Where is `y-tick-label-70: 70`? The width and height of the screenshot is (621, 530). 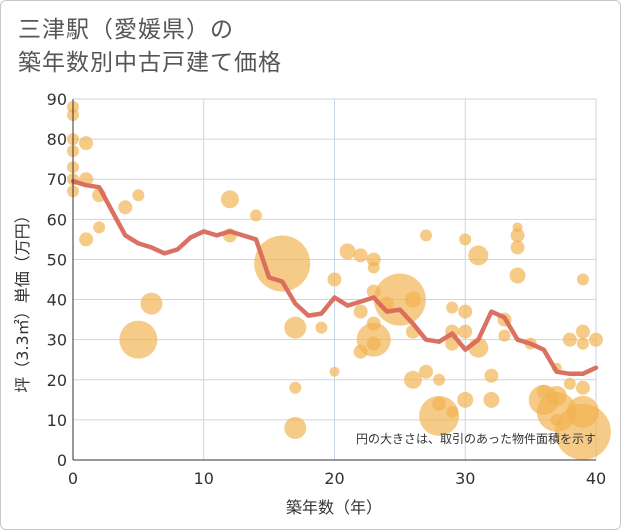 y-tick-label-70: 70 is located at coordinates (57, 179).